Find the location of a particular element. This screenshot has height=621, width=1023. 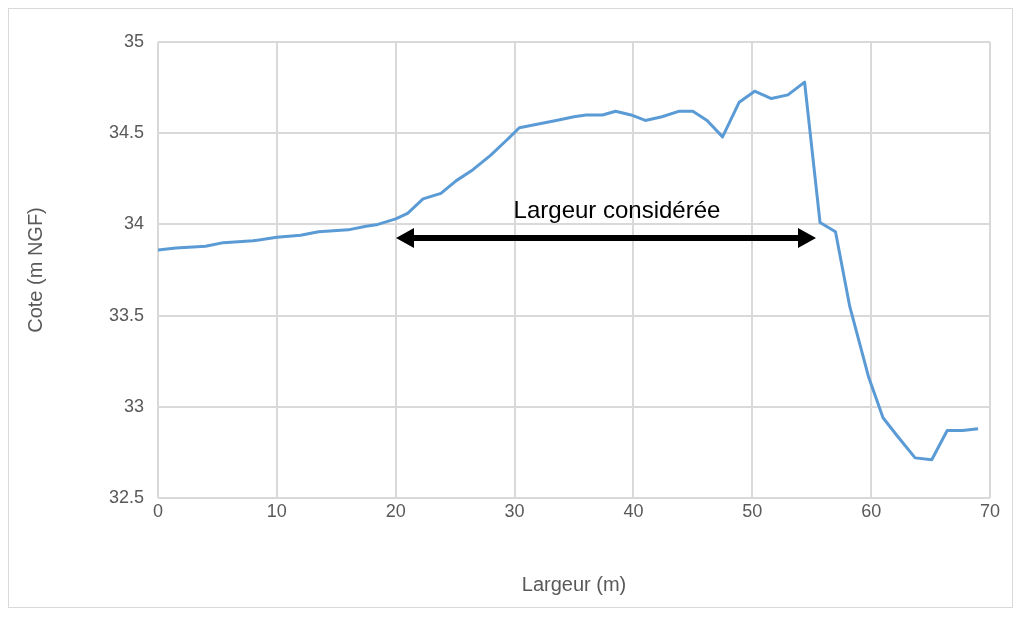

x-tick-label: 10 is located at coordinates (276, 510).